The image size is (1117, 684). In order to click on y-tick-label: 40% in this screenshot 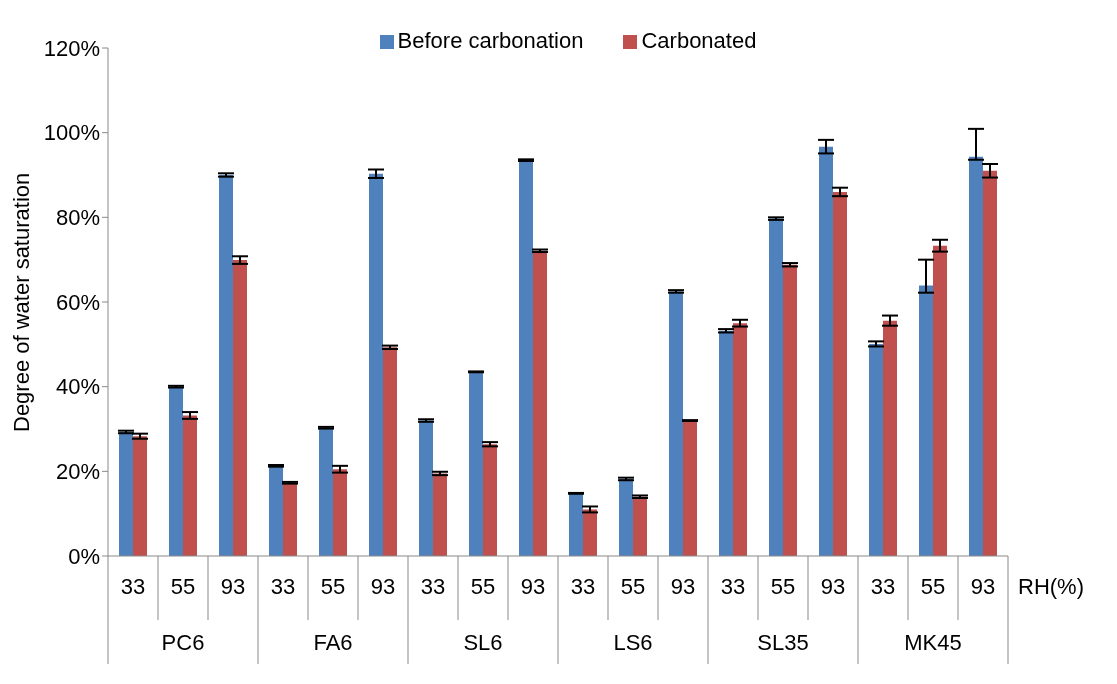, I will do `click(77, 387)`.